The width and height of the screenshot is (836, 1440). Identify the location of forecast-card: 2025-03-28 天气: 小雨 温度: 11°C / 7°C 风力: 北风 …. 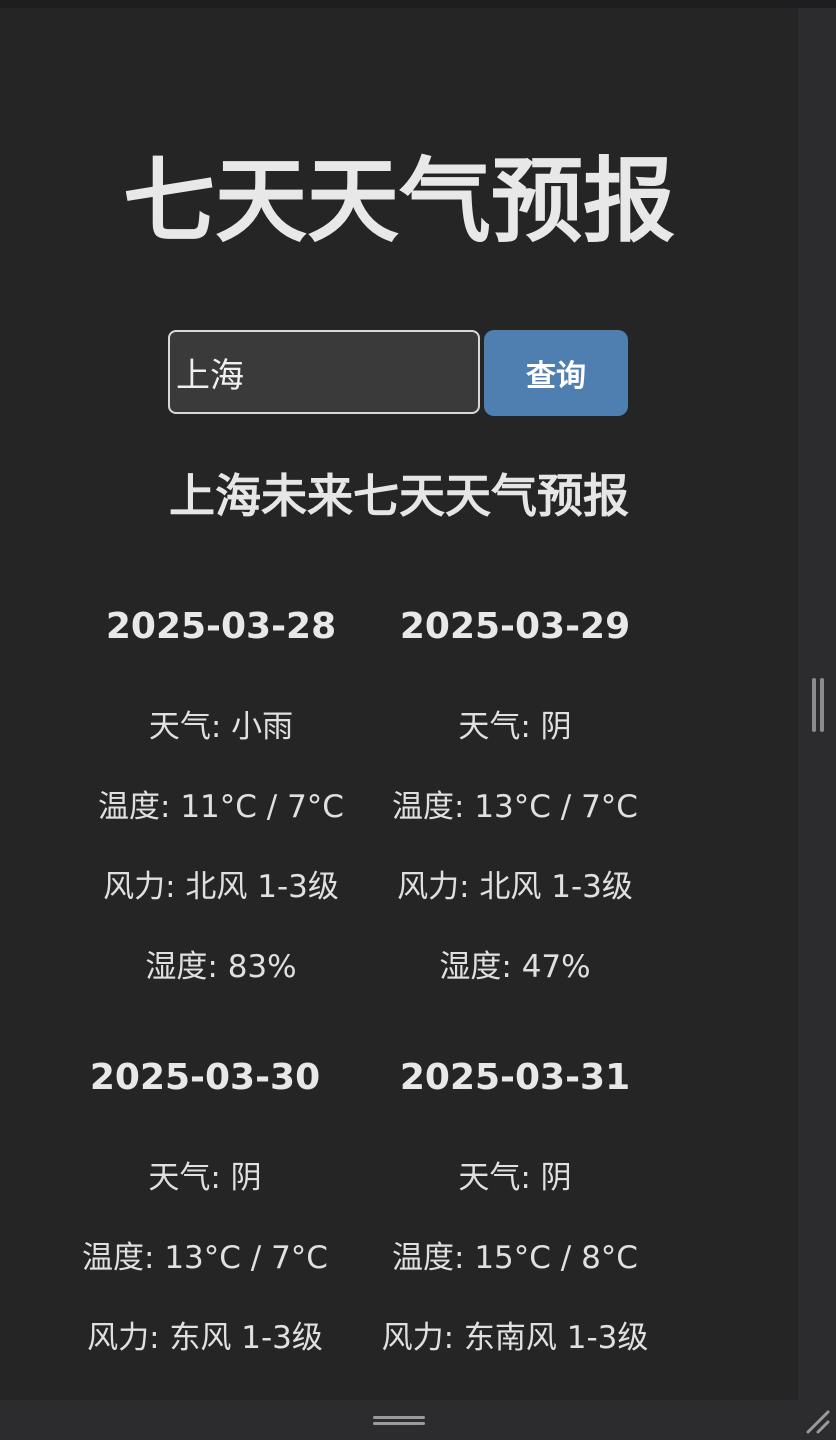
(221, 802).